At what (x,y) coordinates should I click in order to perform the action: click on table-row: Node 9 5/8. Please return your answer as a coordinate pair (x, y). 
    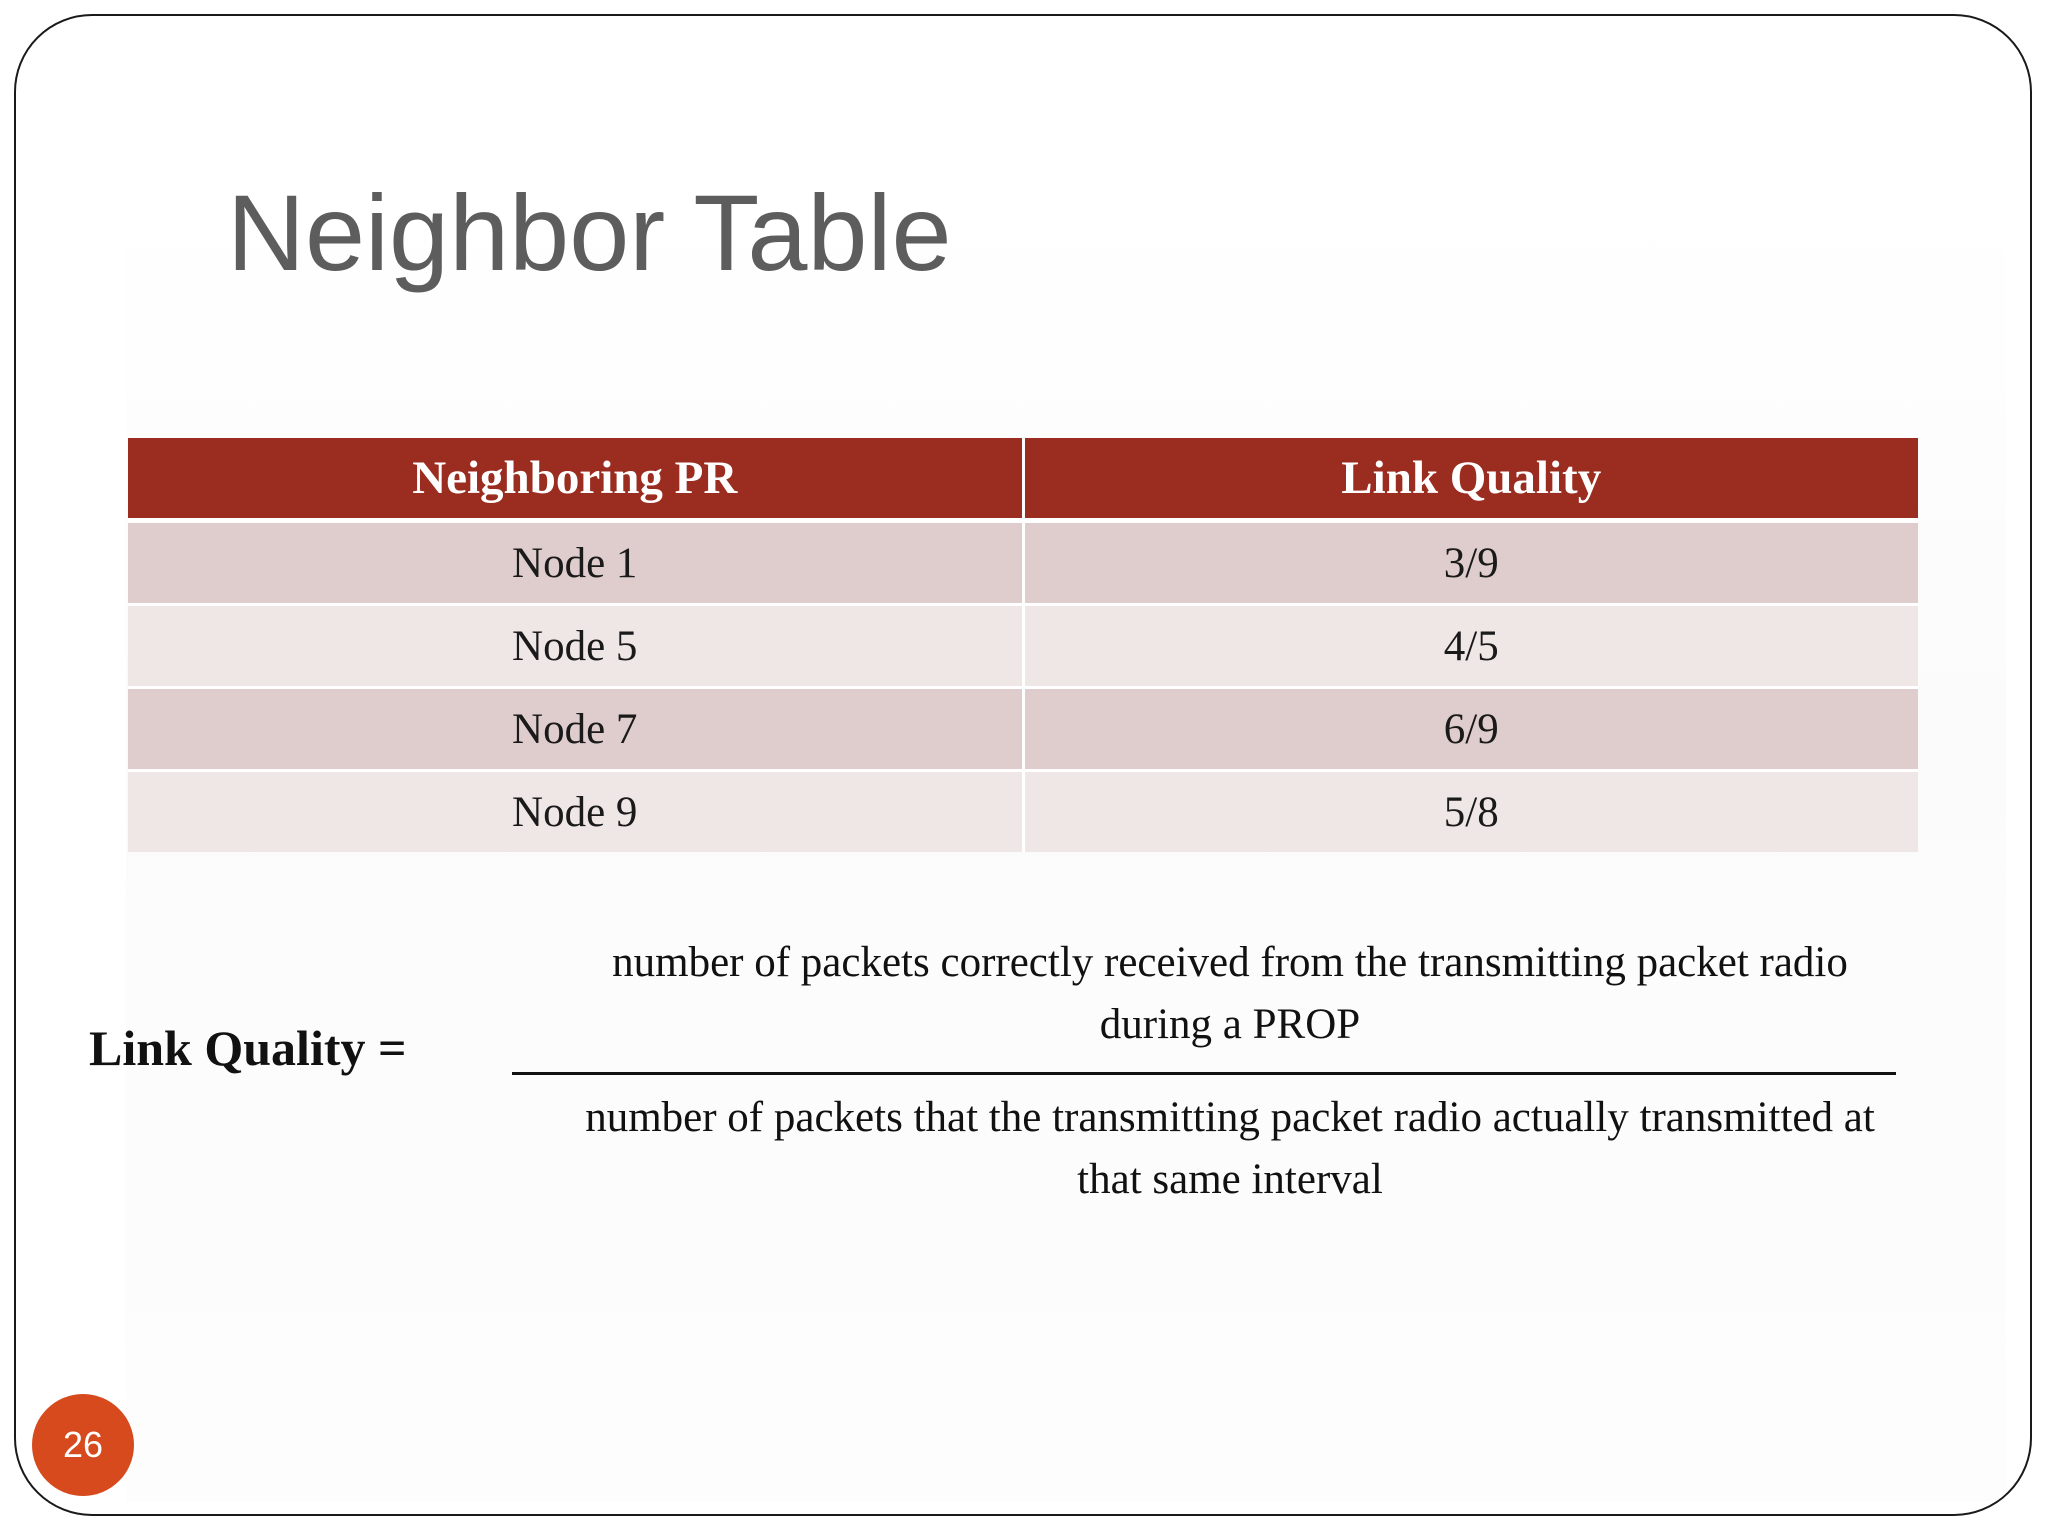
    Looking at the image, I should click on (1023, 810).